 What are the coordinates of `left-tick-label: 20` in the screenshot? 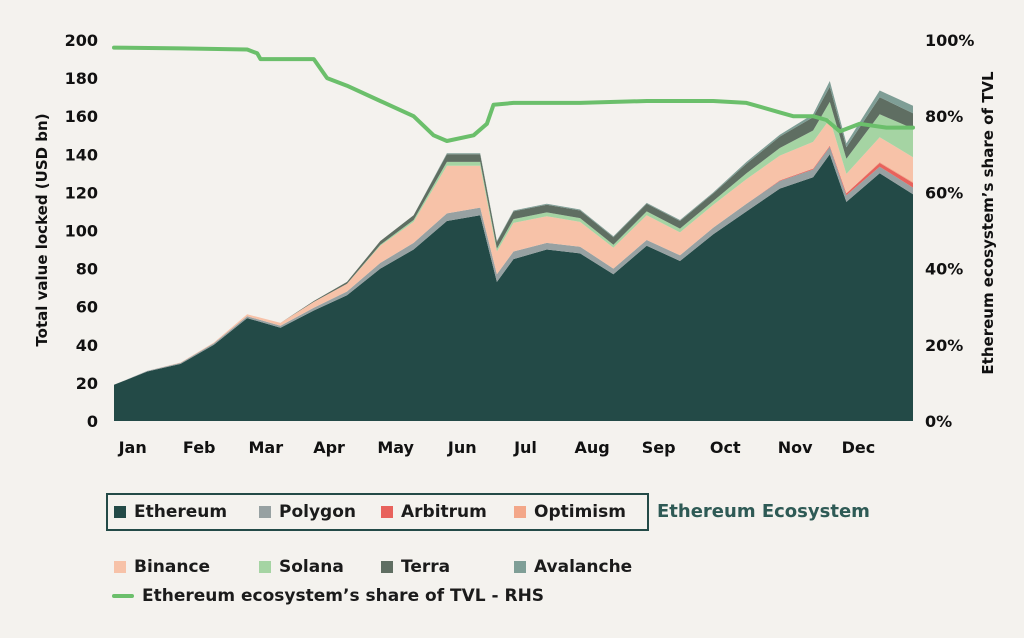 It's located at (87, 383).